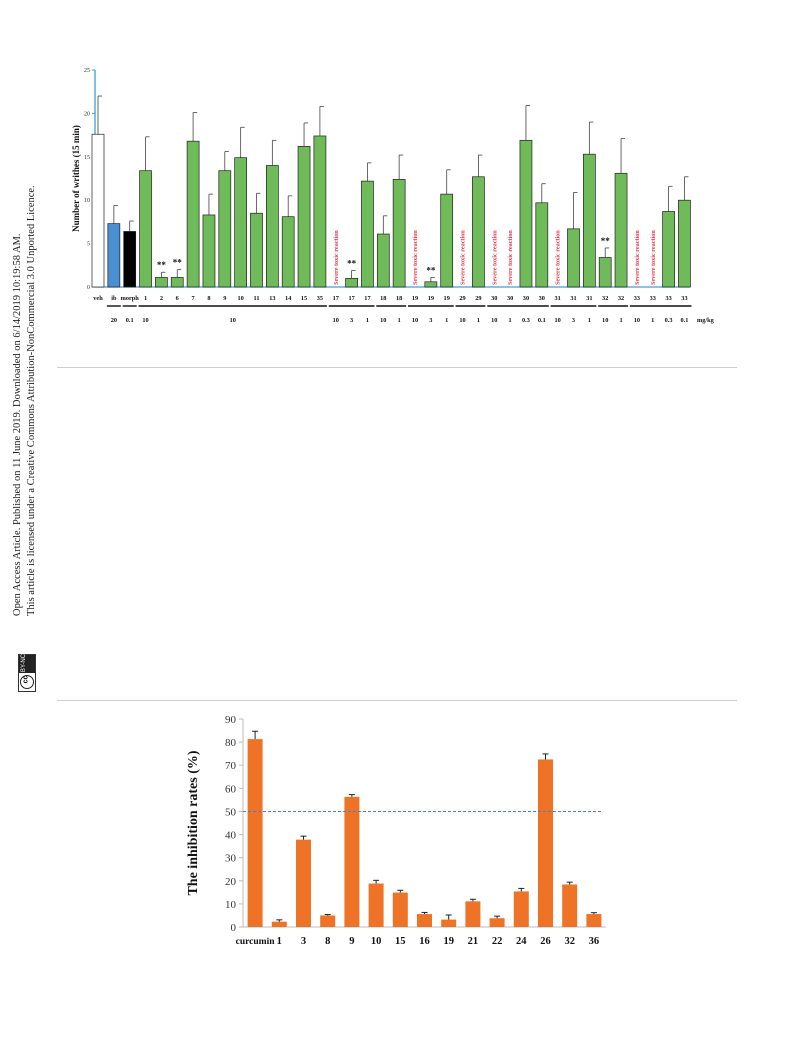  Describe the element at coordinates (320, 298) in the screenshot. I see `category-label: 35` at that location.